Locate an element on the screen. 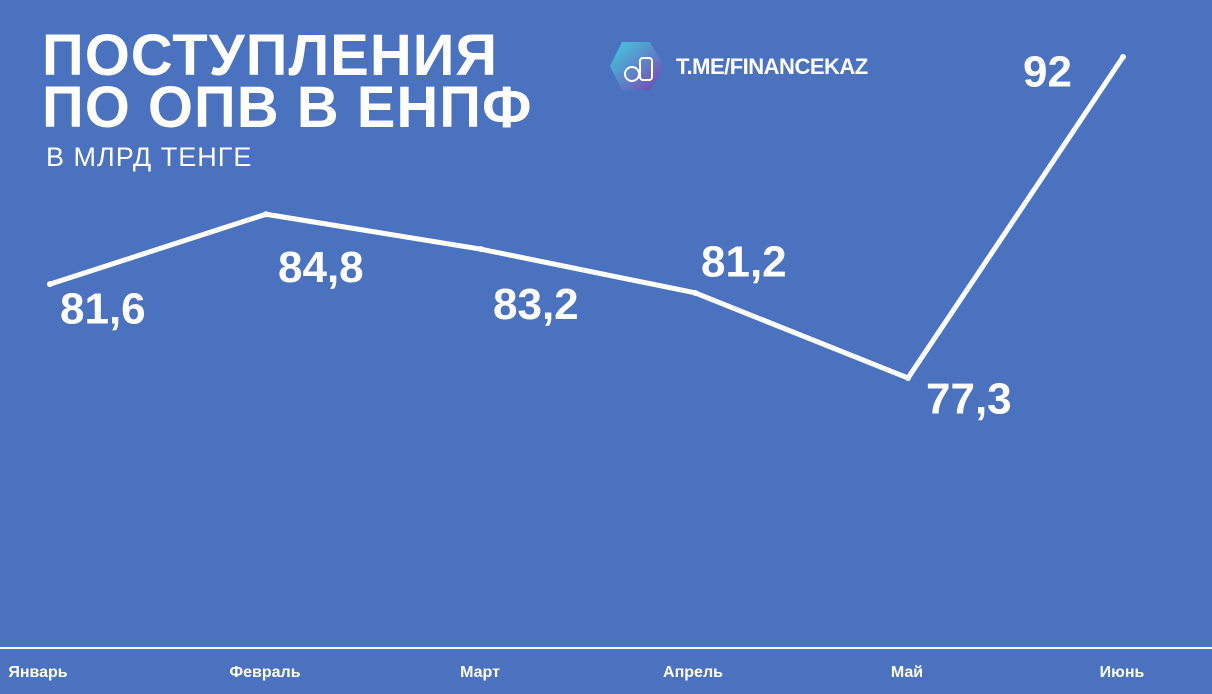  x-tick-label: Февраль is located at coordinates (264, 672).